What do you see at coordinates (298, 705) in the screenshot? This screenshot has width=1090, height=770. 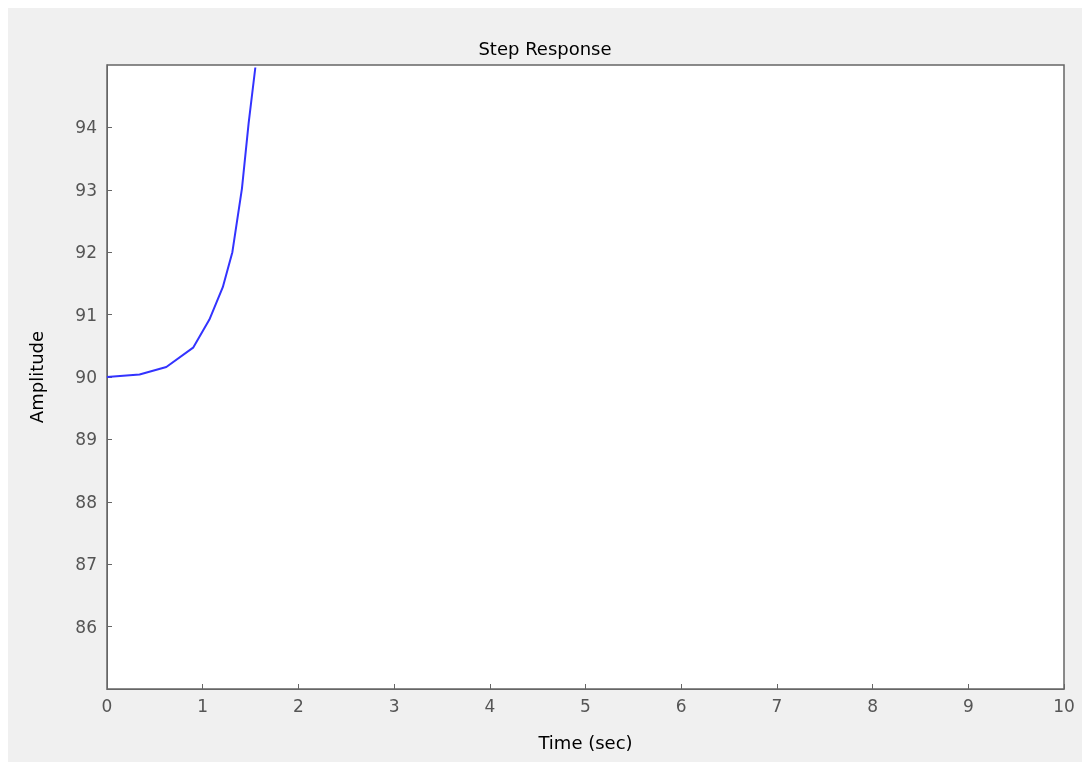 I see `x-tick-label: 2` at bounding box center [298, 705].